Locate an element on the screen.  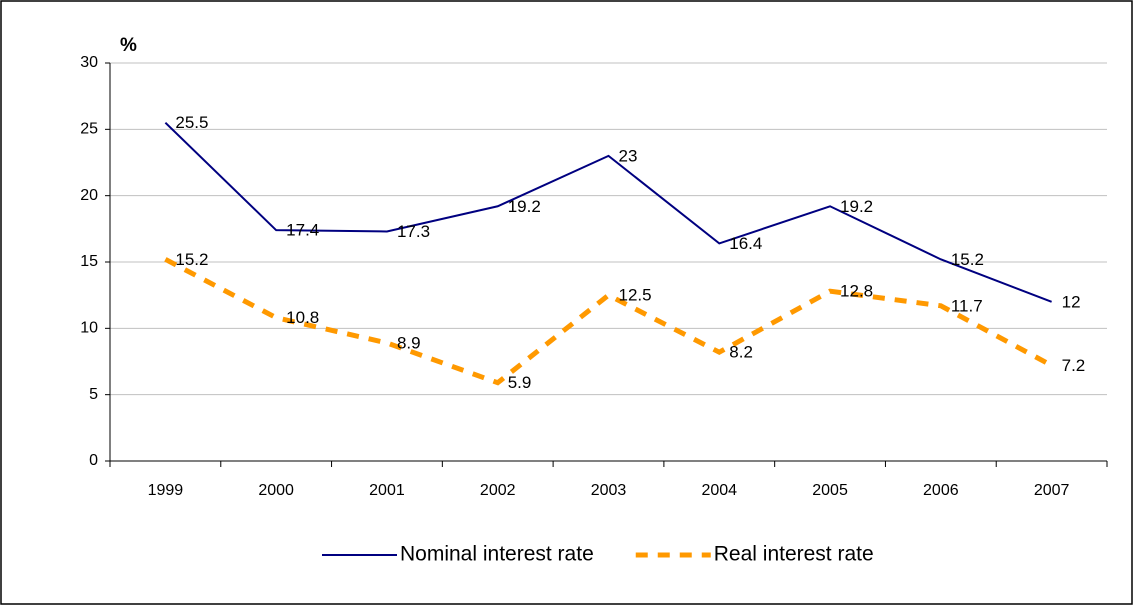
y-tick-label: 10 is located at coordinates (89, 328).